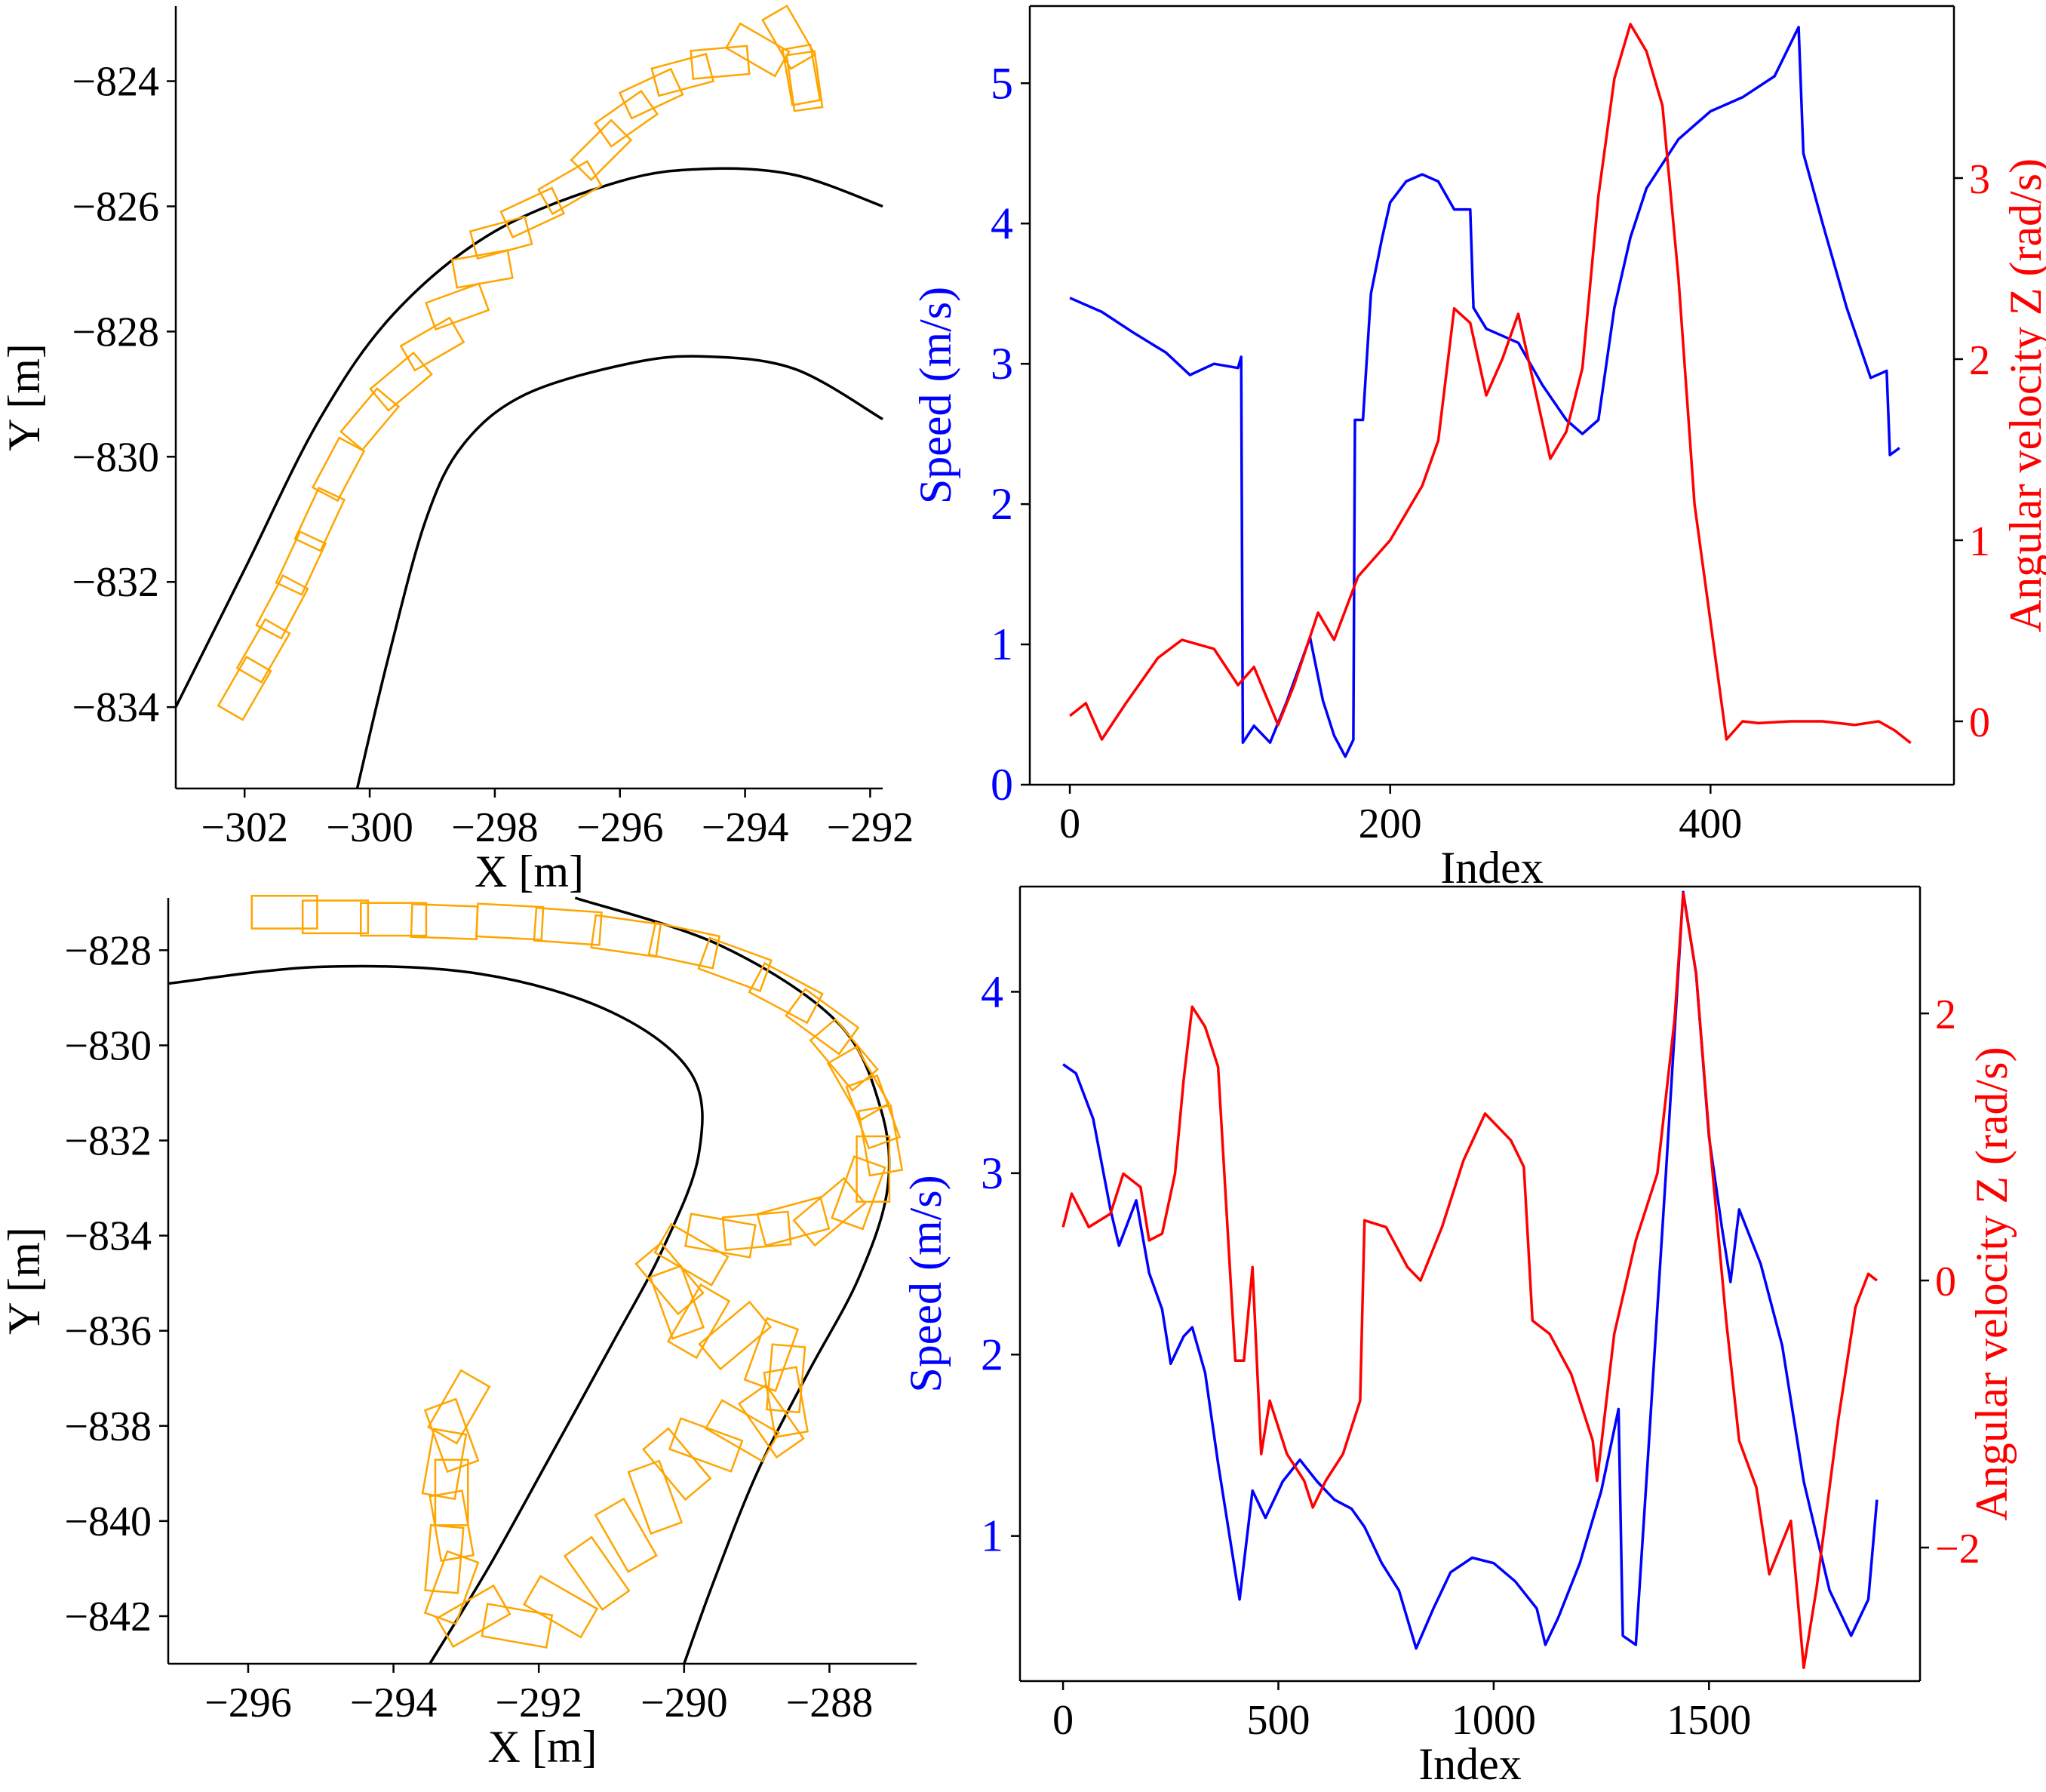 This screenshot has height=1792, width=2046. I want to click on speed-tick-label: 0, so click(1002, 785).